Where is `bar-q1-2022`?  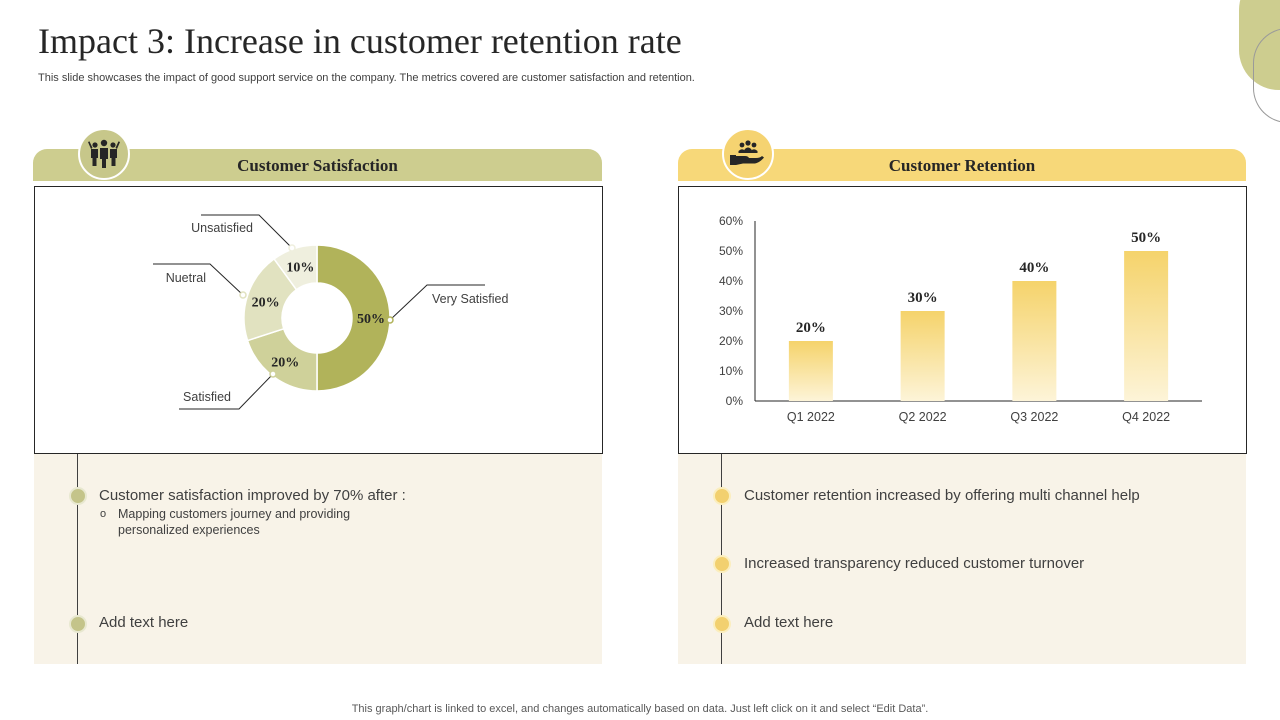
bar-q1-2022 is located at coordinates (810, 371).